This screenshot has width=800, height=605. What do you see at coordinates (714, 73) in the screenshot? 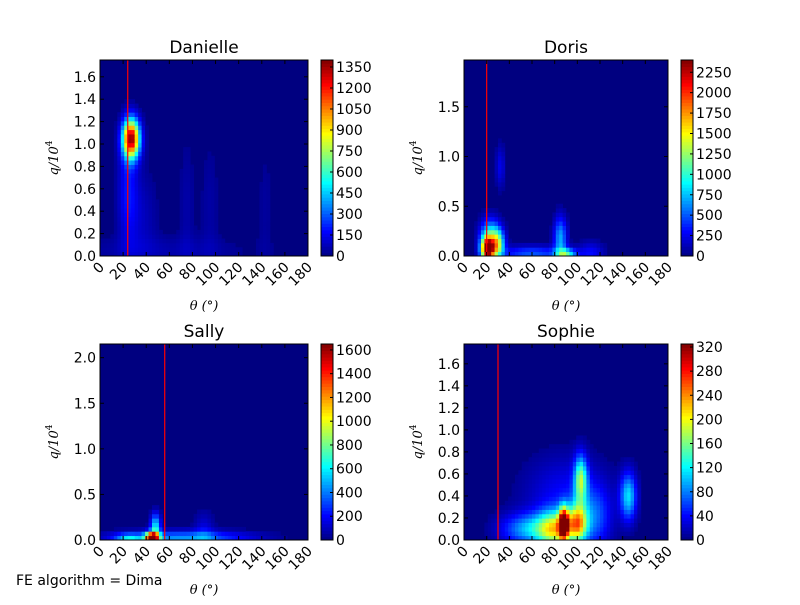
I see `colorbar-tick-label: 2250` at bounding box center [714, 73].